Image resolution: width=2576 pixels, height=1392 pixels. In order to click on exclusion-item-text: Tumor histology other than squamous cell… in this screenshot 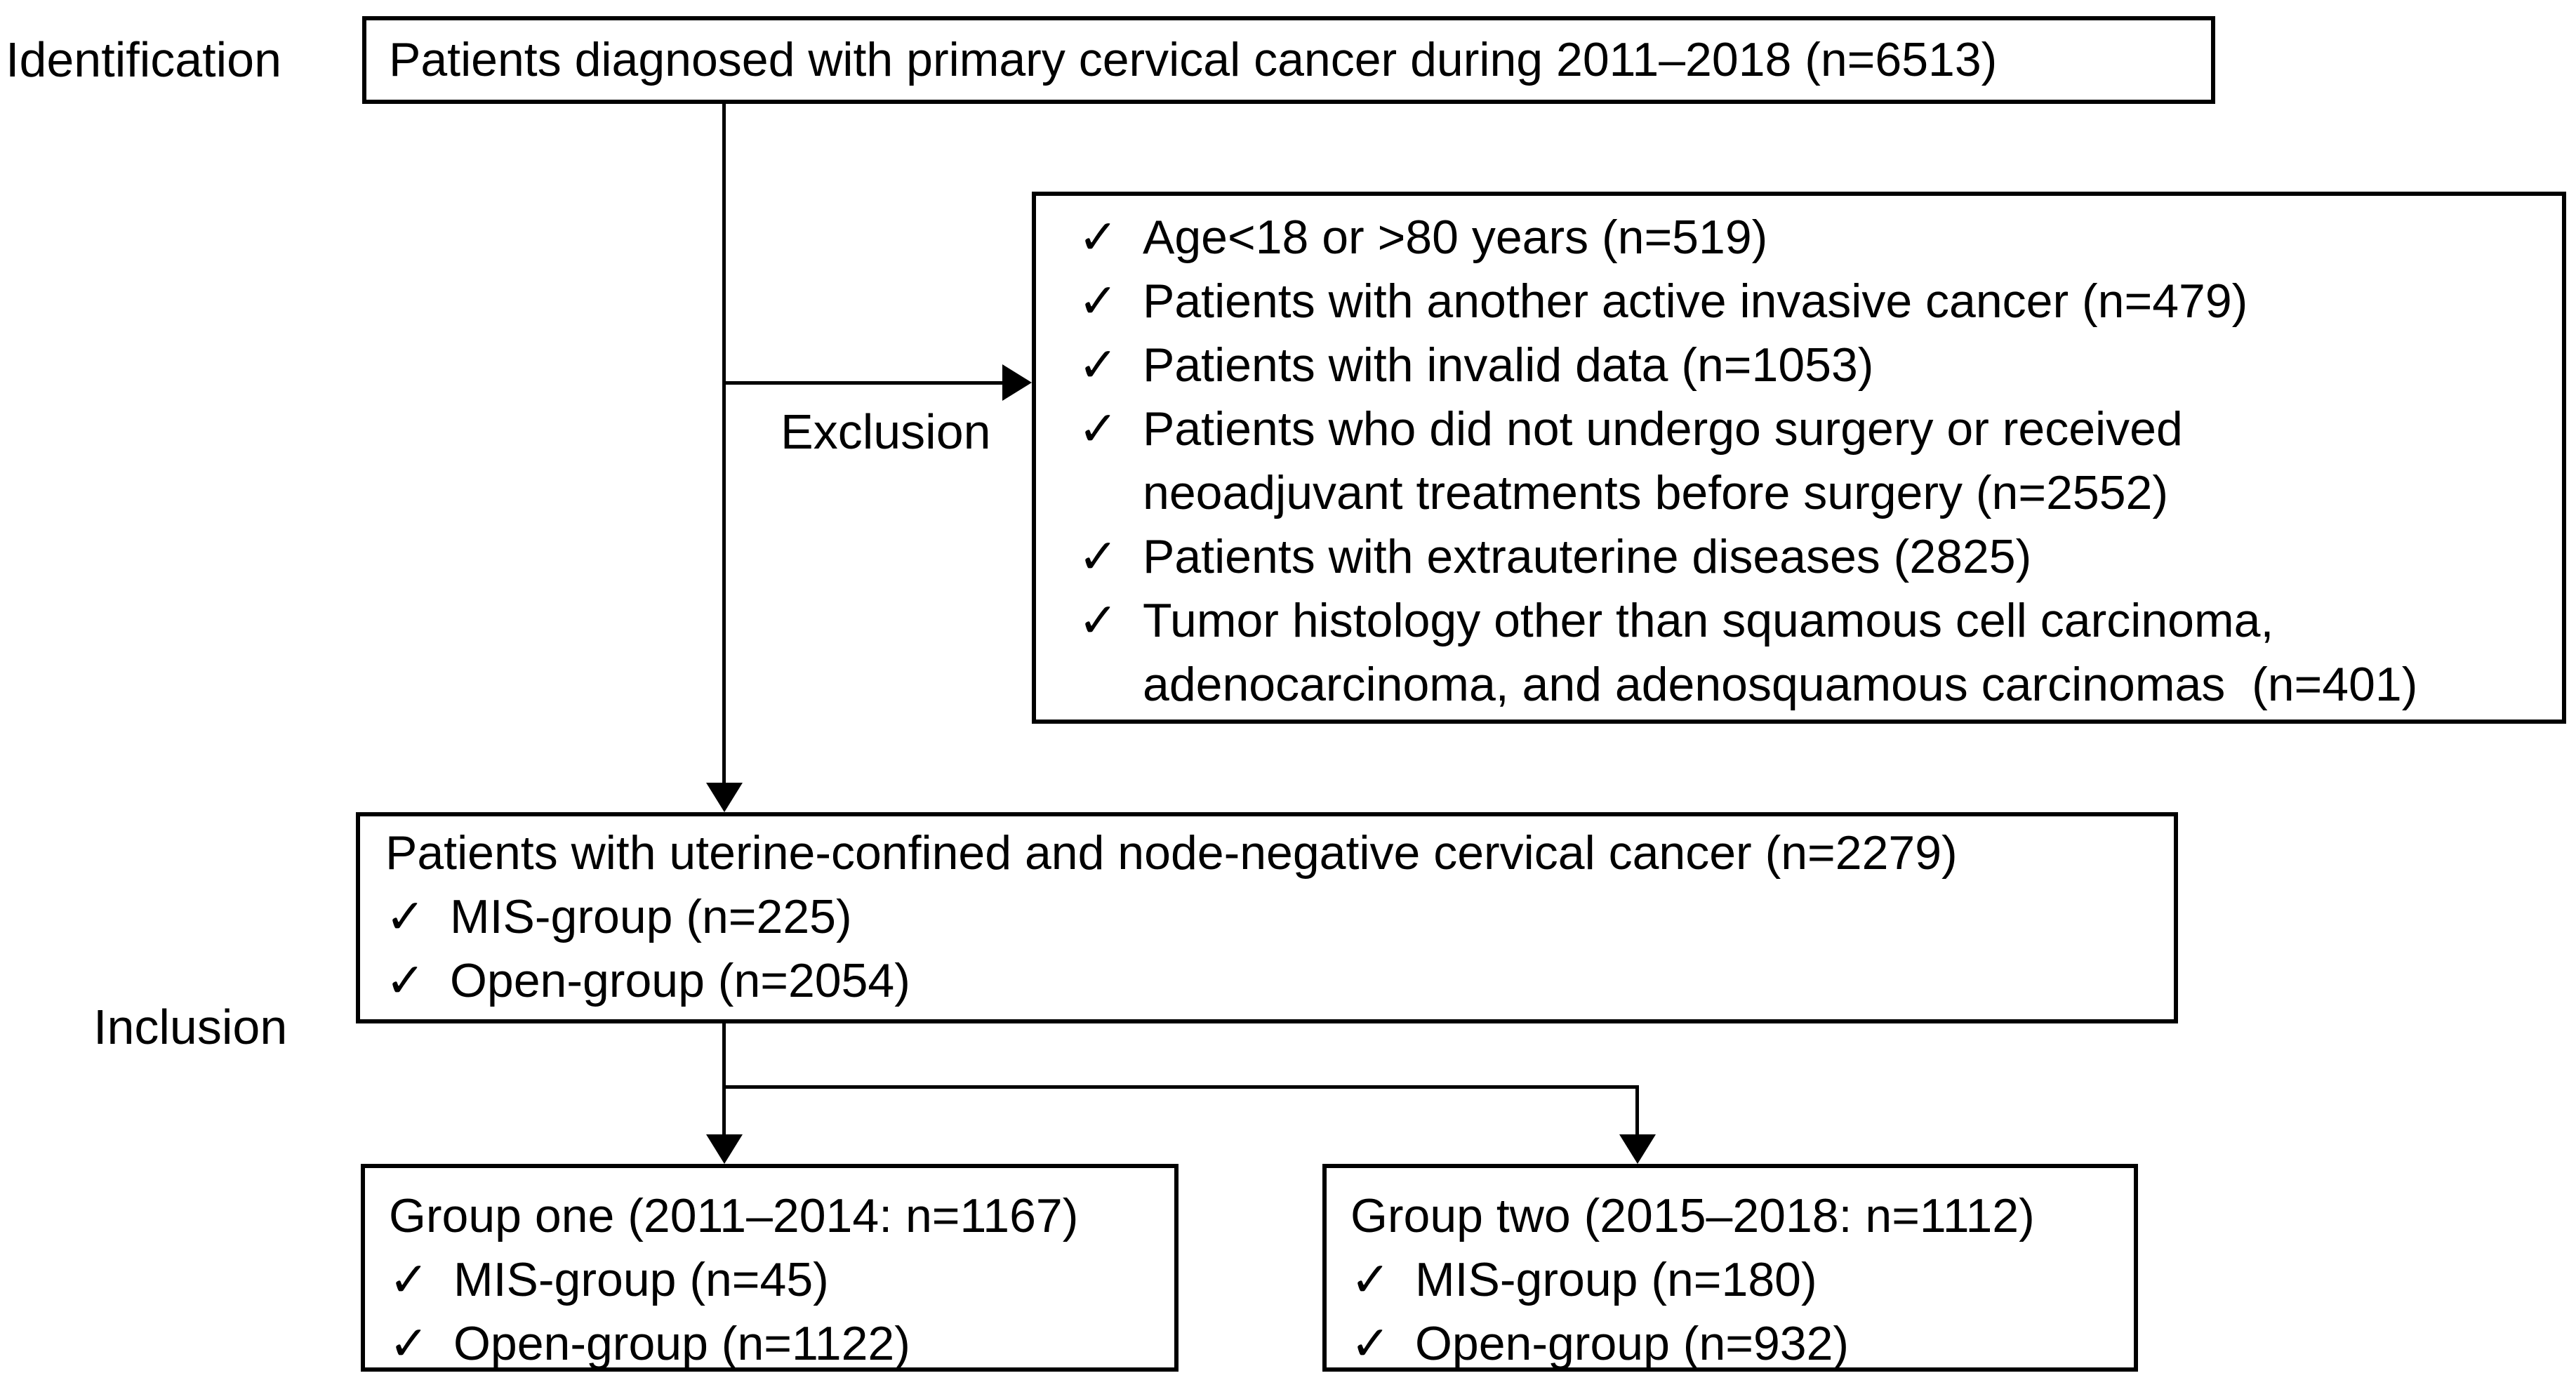, I will do `click(1781, 652)`.